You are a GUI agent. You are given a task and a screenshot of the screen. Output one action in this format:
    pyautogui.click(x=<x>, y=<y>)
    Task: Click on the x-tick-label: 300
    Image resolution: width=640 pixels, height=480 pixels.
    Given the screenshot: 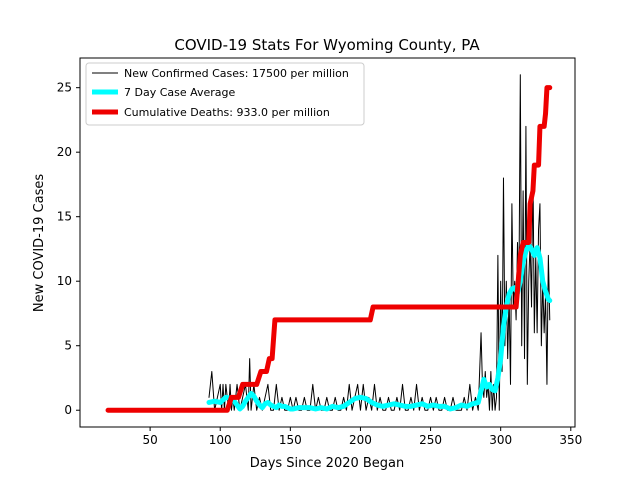 What is the action you would take?
    pyautogui.click(x=500, y=440)
    